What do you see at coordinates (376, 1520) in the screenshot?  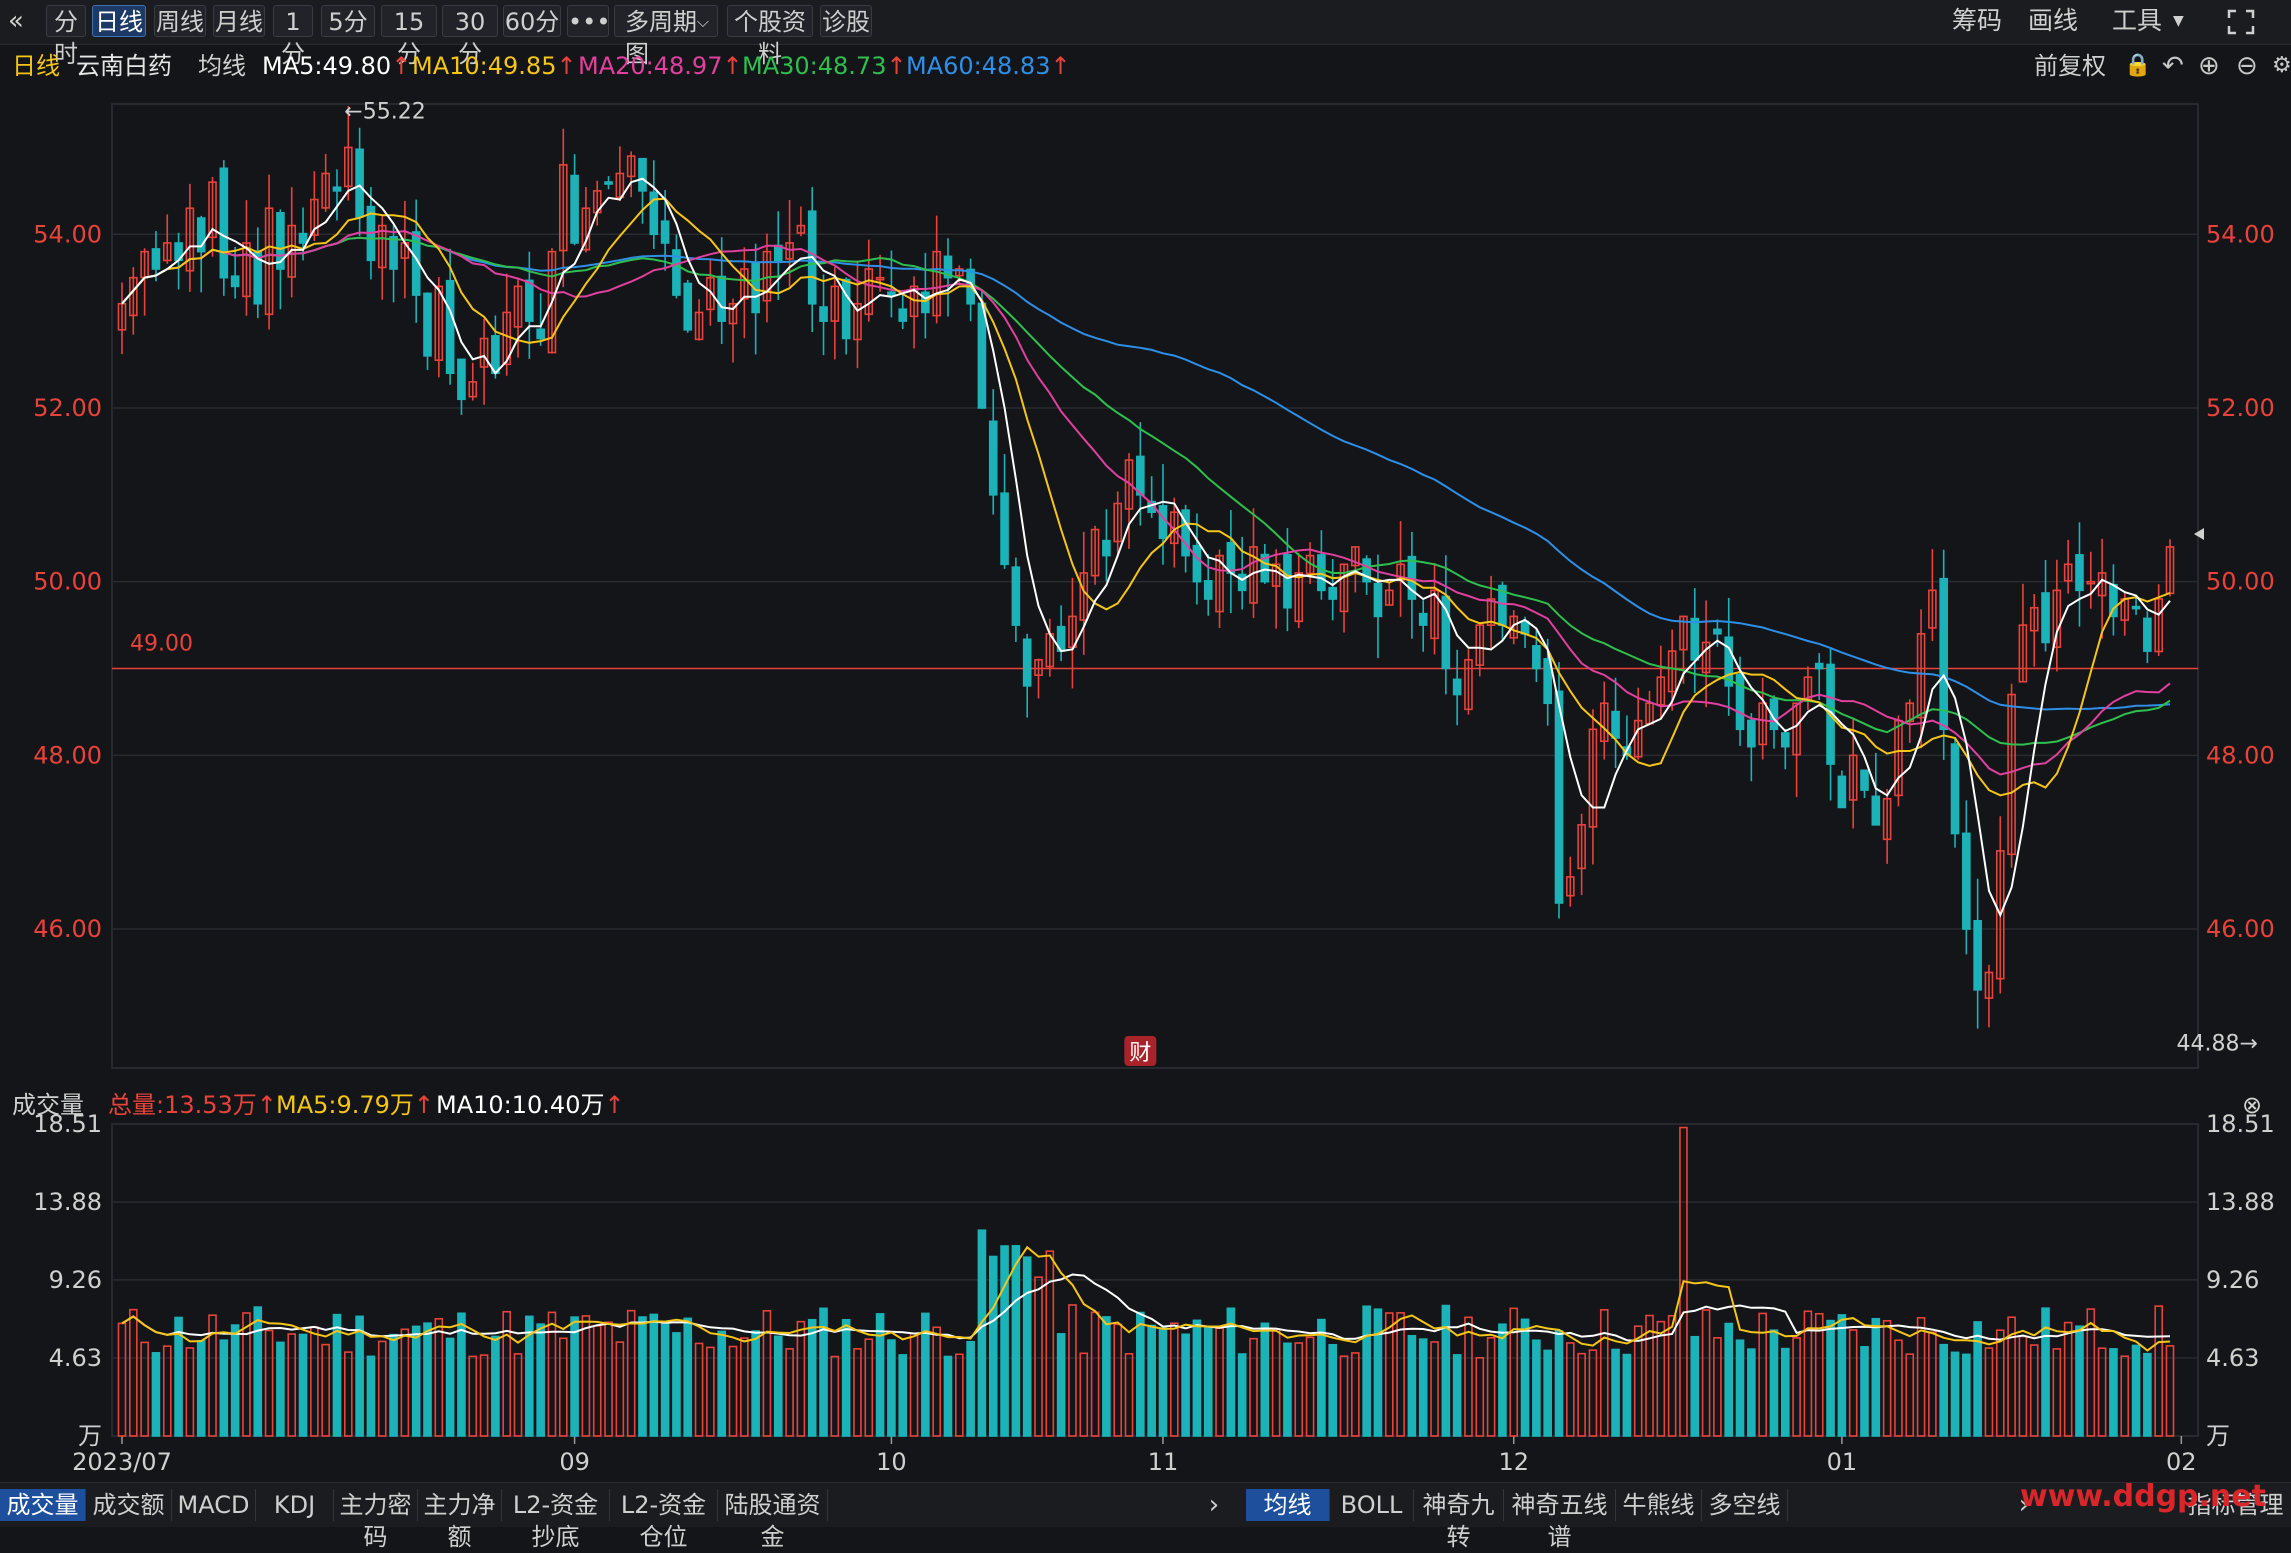 I see `indicator-tab-left-4: 主力密码` at bounding box center [376, 1520].